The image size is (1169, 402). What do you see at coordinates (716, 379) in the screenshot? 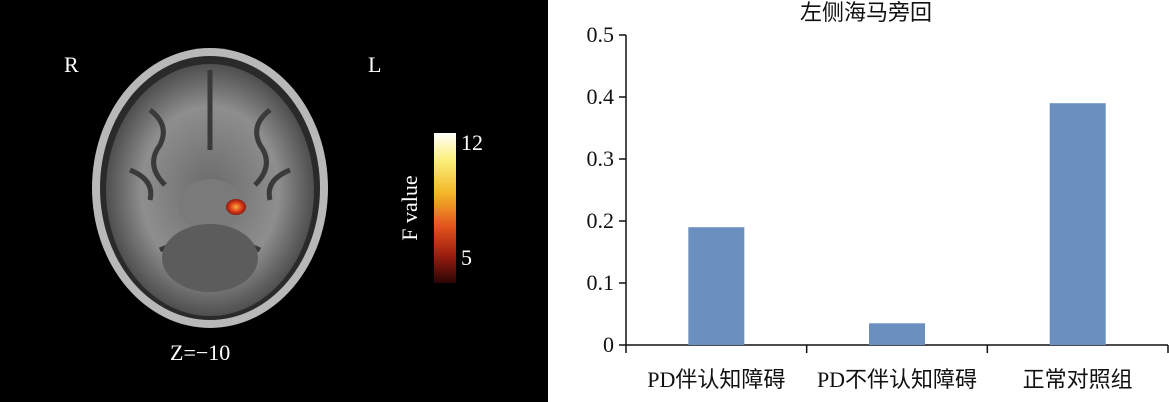
I see `x-tick-label: PD伴认知障碍` at bounding box center [716, 379].